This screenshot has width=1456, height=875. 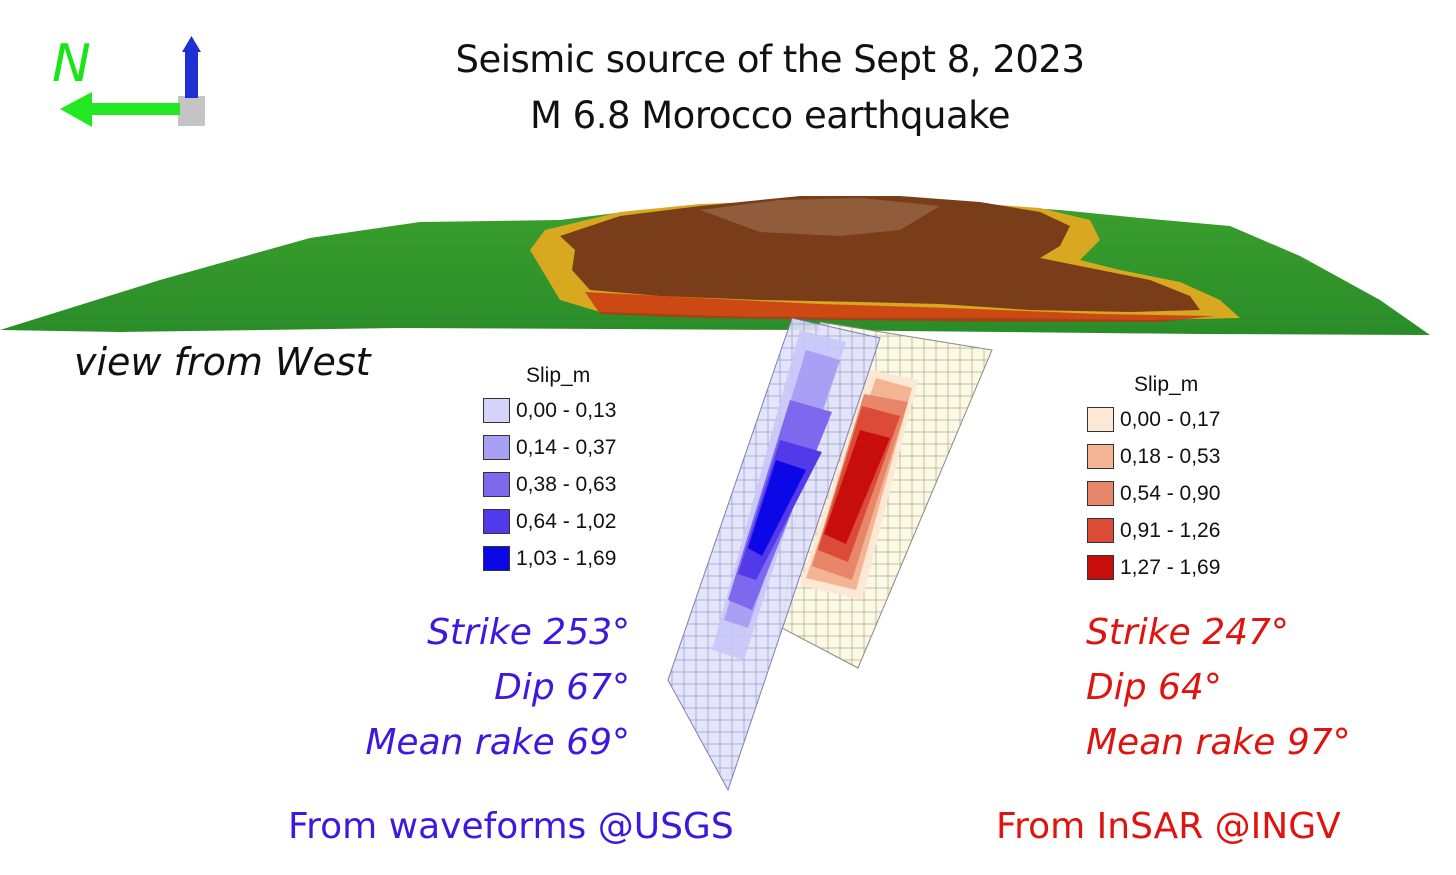 What do you see at coordinates (191, 44) in the screenshot?
I see `compass-up-arrowhead-icon` at bounding box center [191, 44].